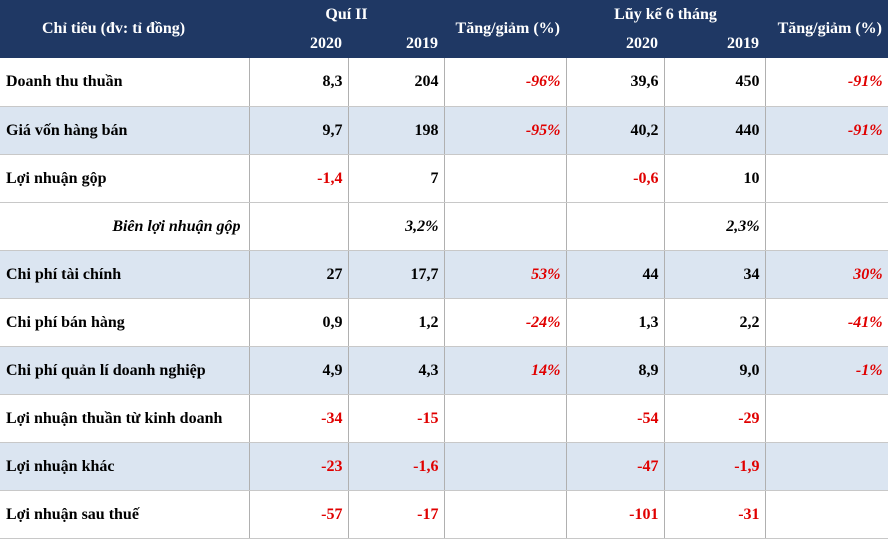  What do you see at coordinates (396, 274) in the screenshot?
I see `cell-q2-2019: 17,7` at bounding box center [396, 274].